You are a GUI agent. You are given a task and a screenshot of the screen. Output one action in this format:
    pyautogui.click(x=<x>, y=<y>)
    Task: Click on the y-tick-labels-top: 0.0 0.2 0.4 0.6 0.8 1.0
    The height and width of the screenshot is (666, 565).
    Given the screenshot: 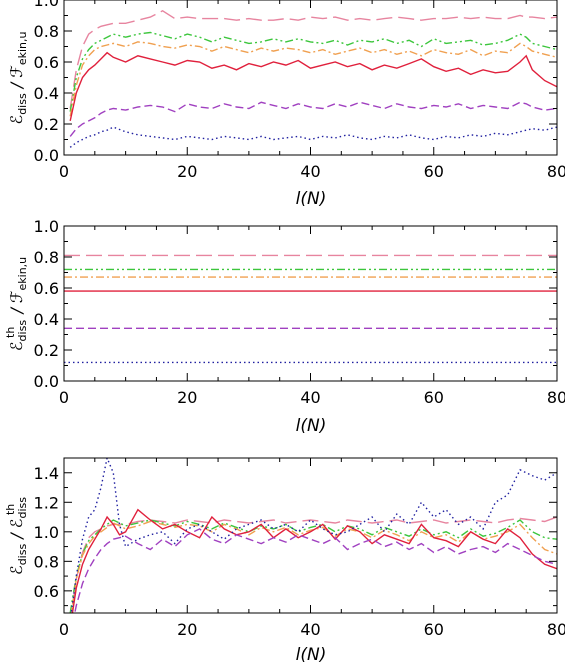 What is the action you would take?
    pyautogui.click(x=46, y=82)
    